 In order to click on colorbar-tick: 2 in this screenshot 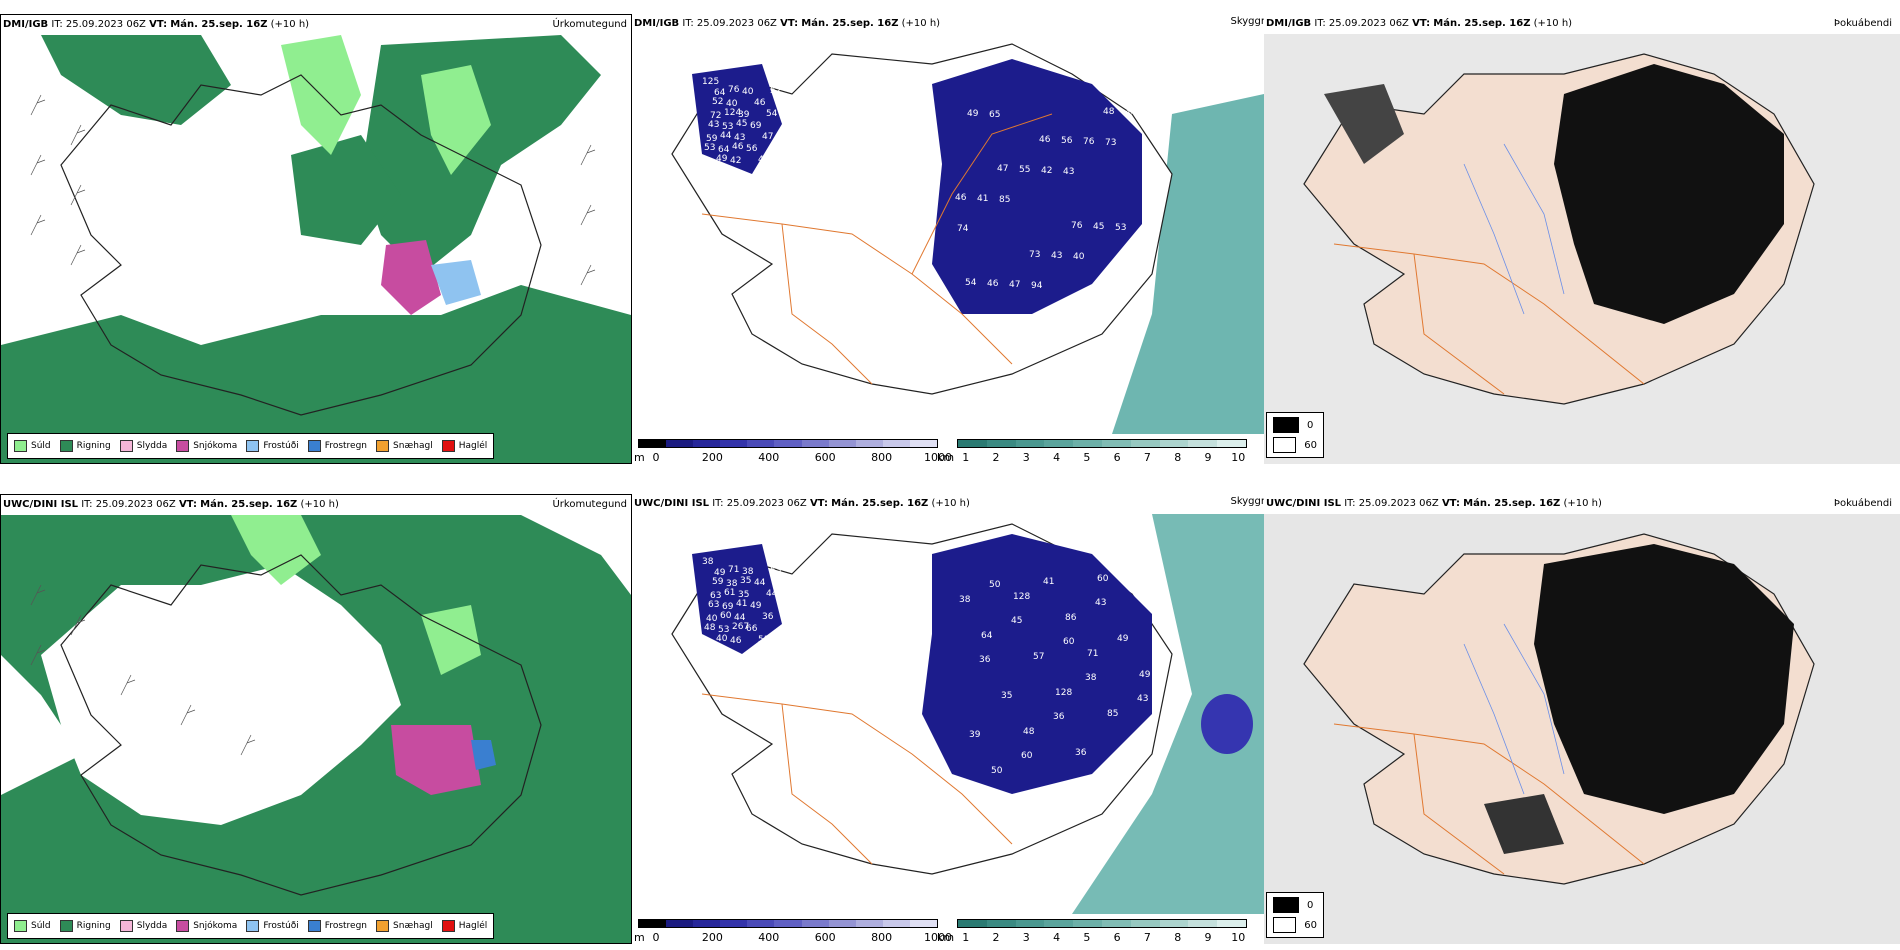, I will do `click(996, 937)`.